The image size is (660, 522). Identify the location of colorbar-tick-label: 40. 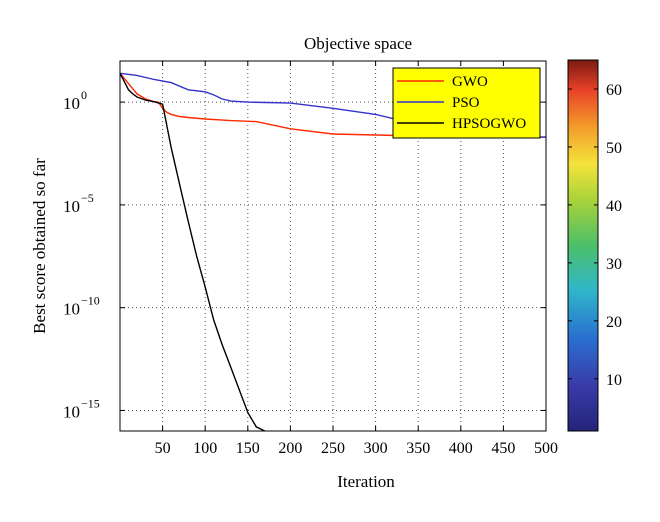
(614, 206).